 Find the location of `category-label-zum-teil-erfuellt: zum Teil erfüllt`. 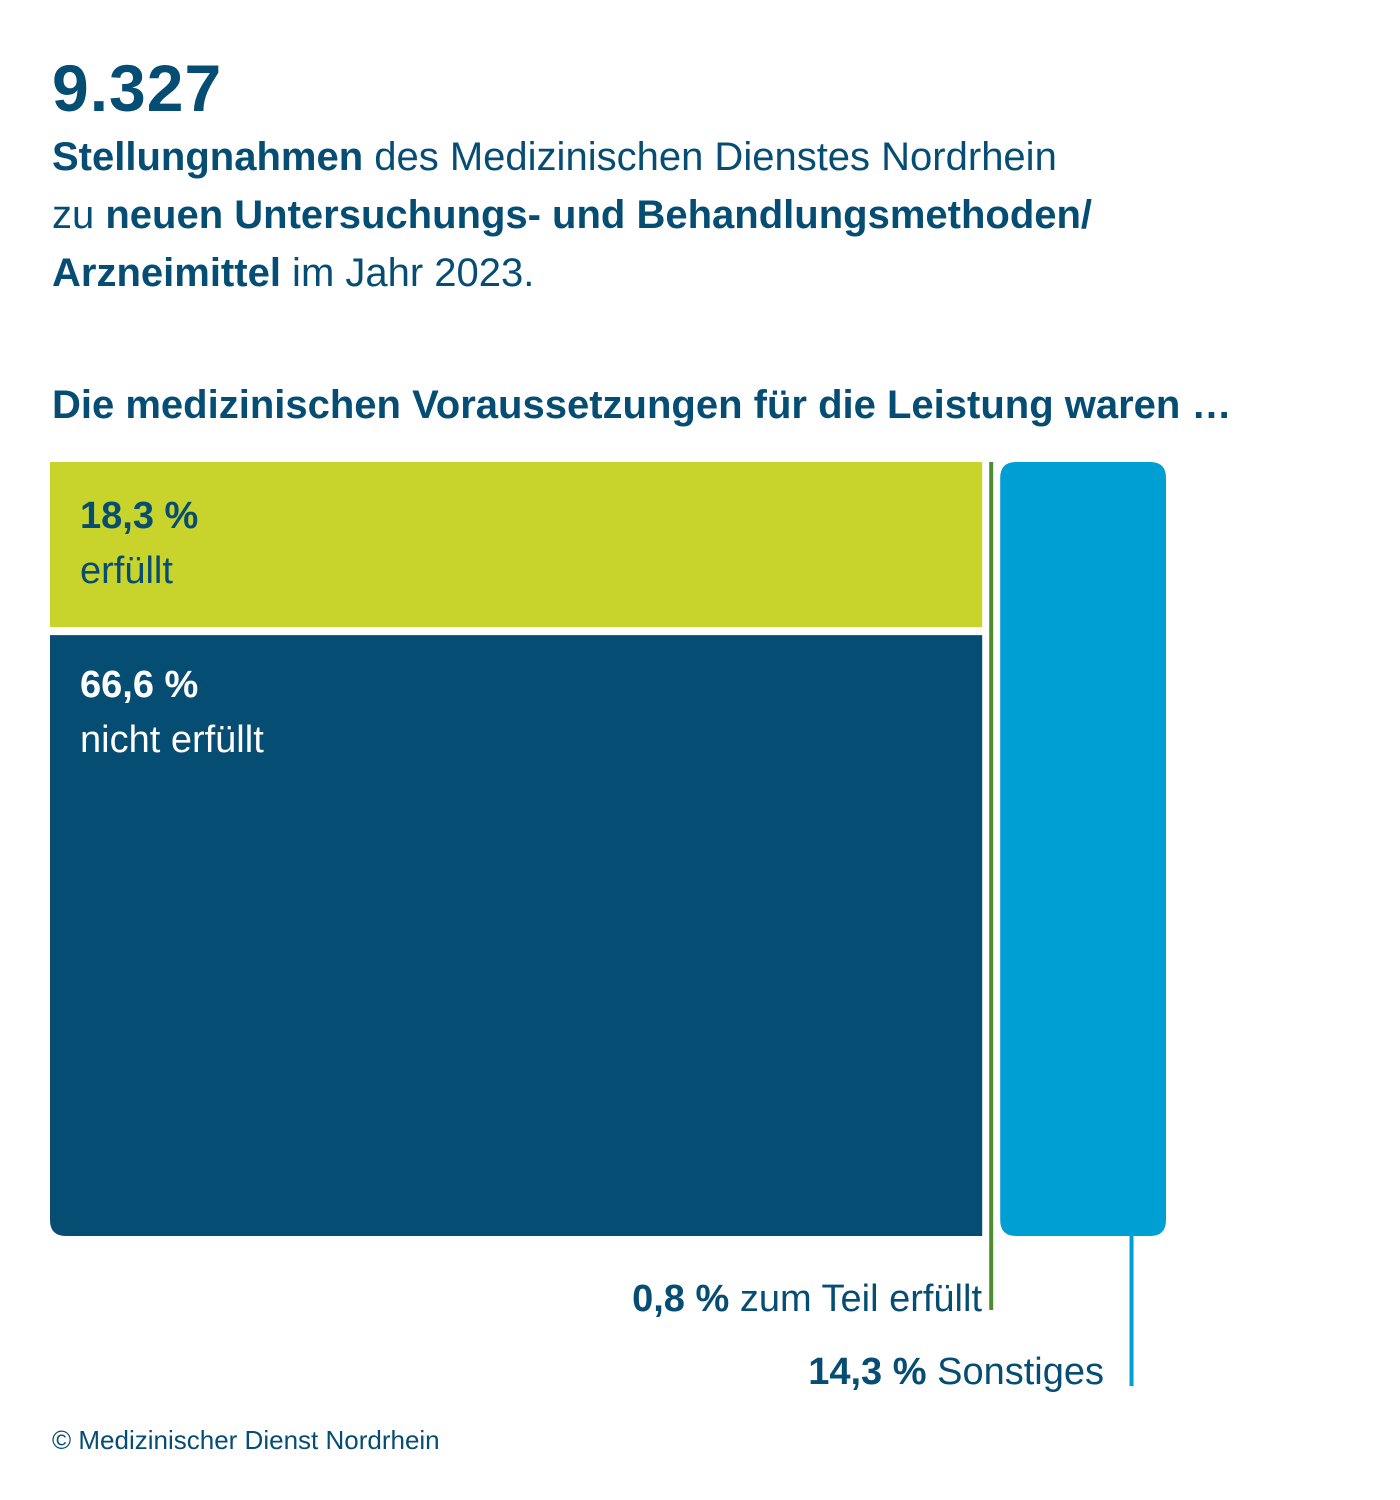

category-label-zum-teil-erfuellt: zum Teil erfüllt is located at coordinates (855, 1299).